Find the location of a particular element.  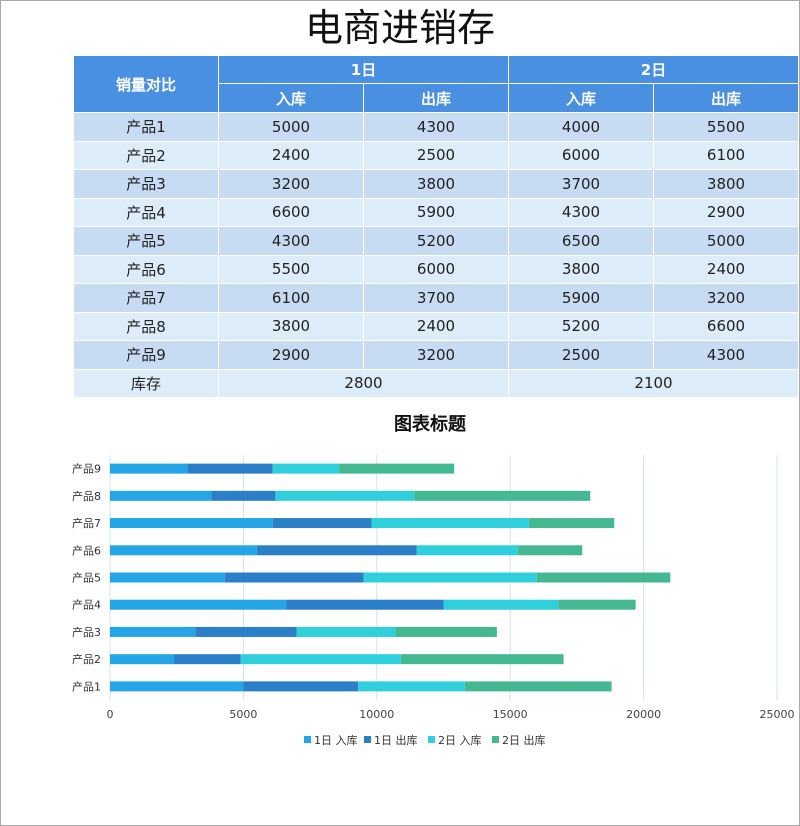

table-row: 产品4 6600 5900 4300 2900 is located at coordinates (436, 212).